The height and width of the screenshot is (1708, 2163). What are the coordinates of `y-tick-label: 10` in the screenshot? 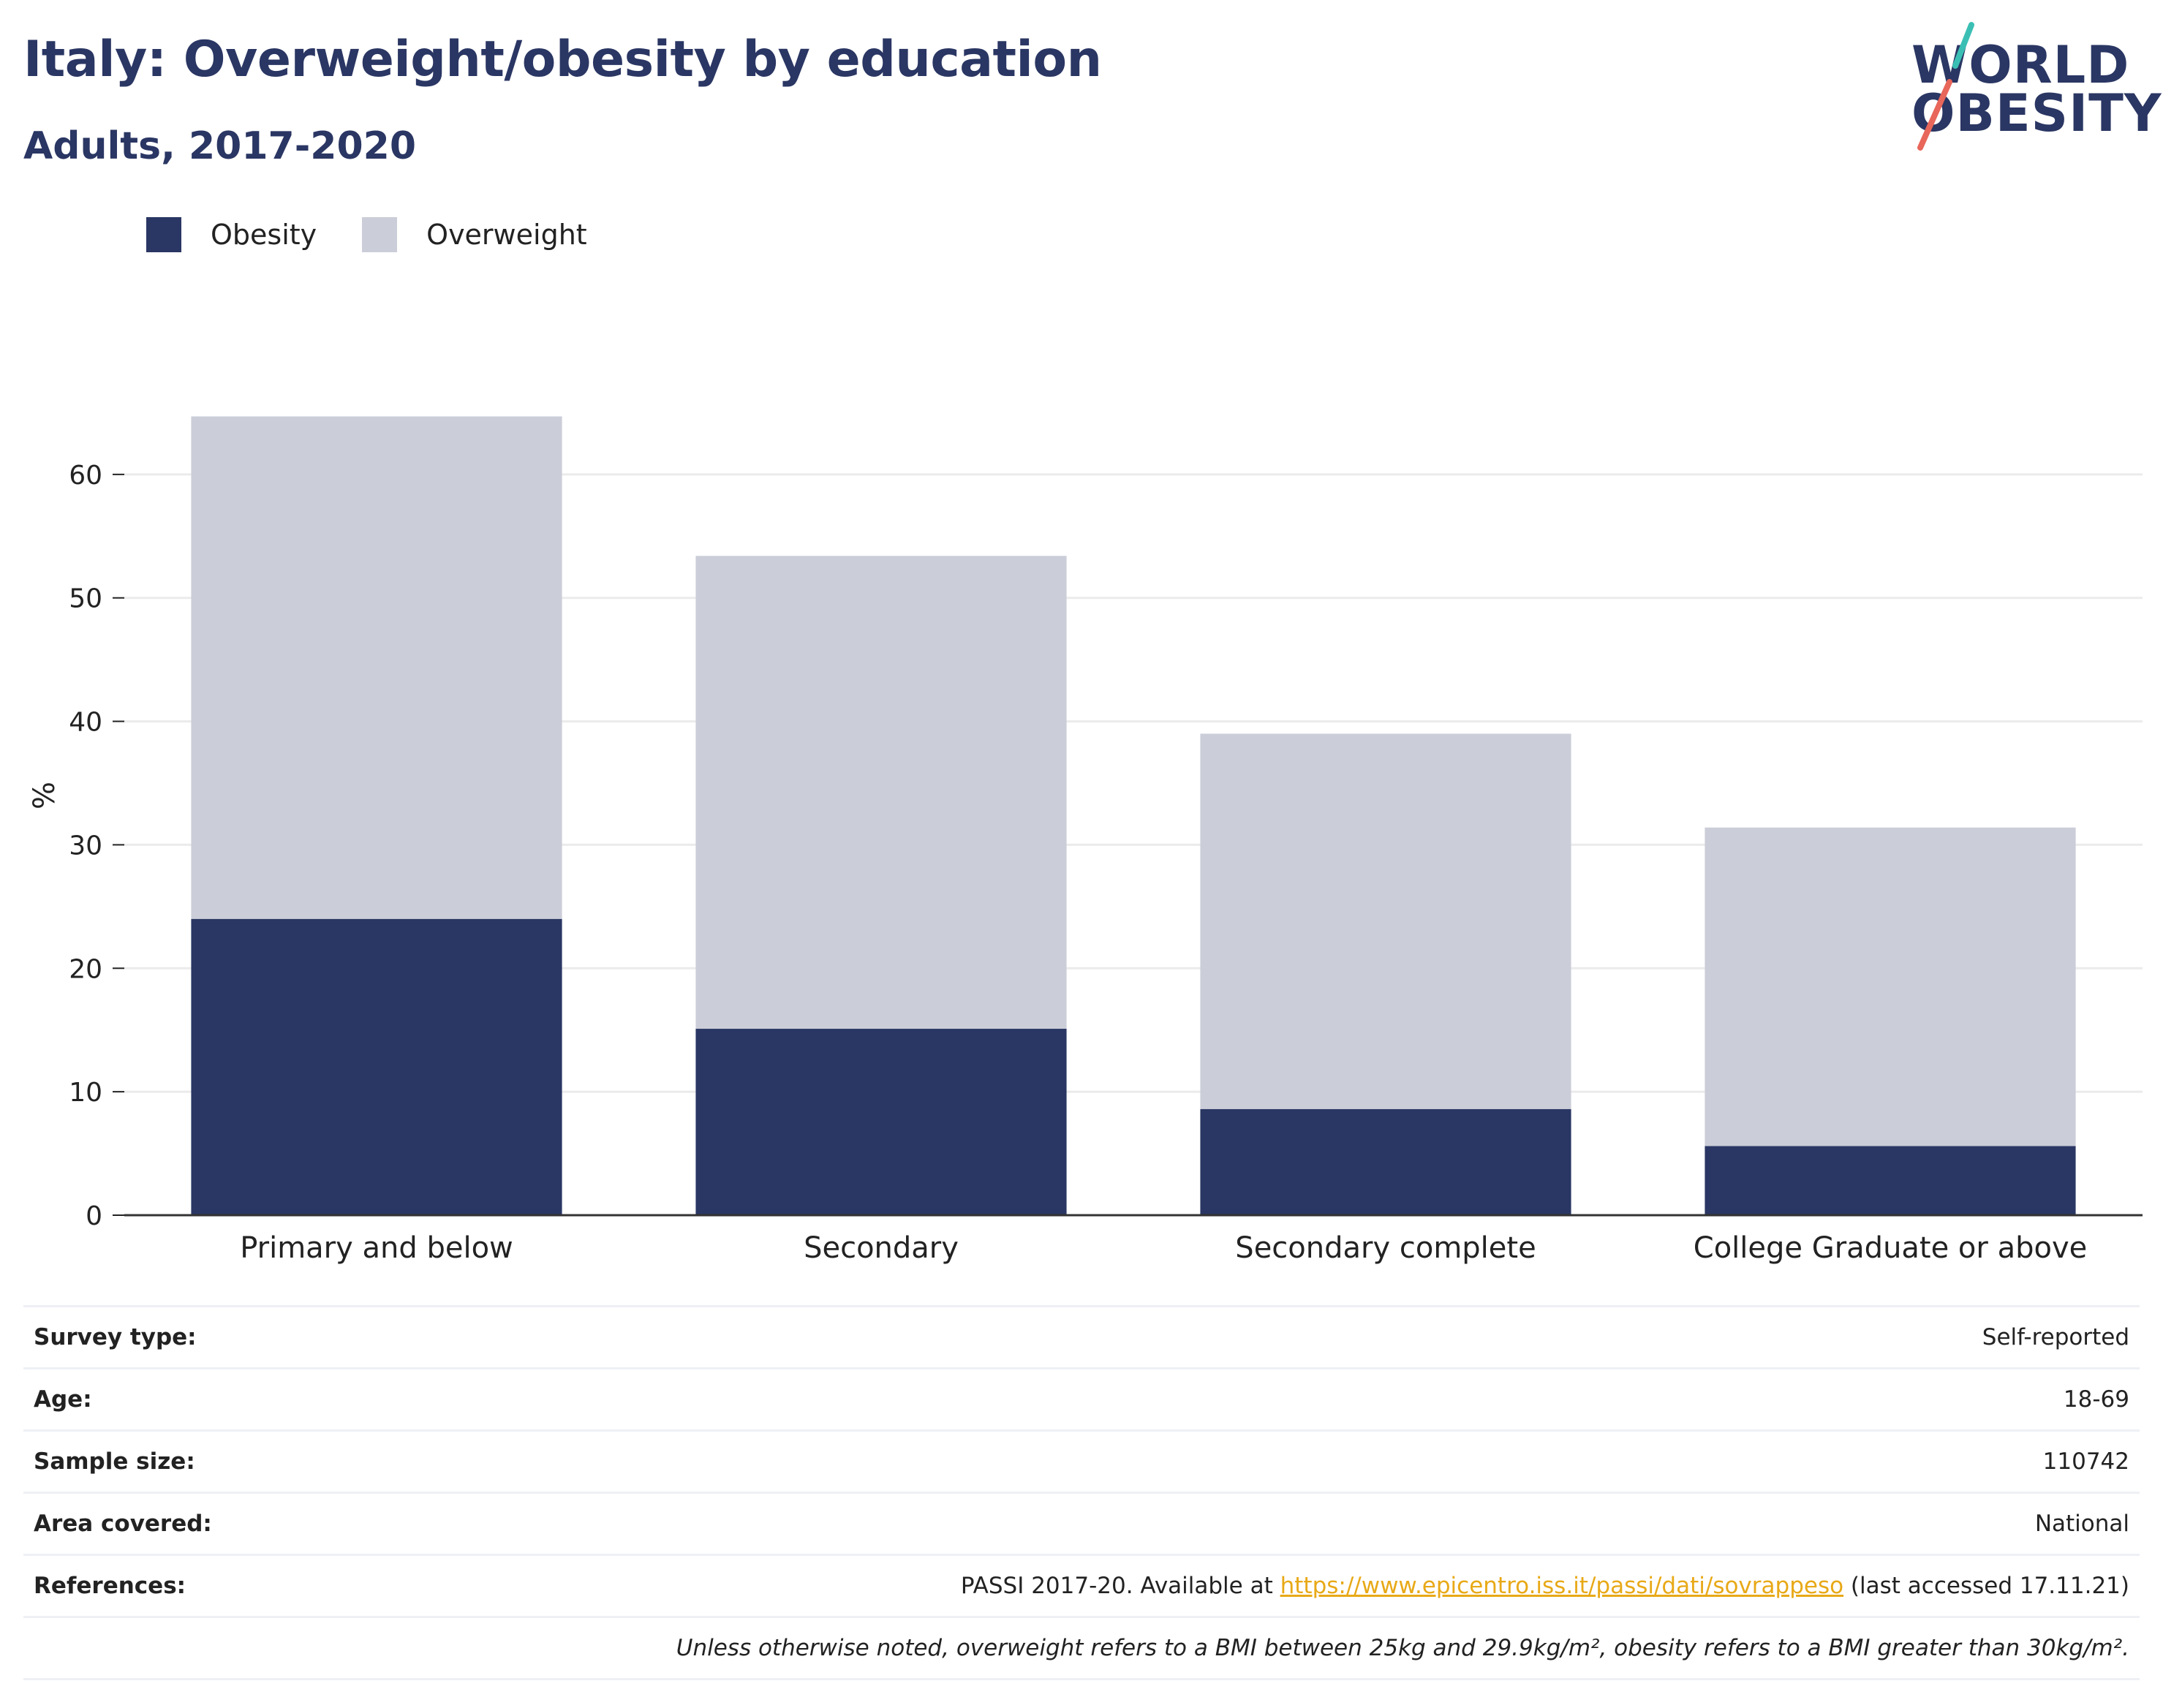 It's located at (85, 1093).